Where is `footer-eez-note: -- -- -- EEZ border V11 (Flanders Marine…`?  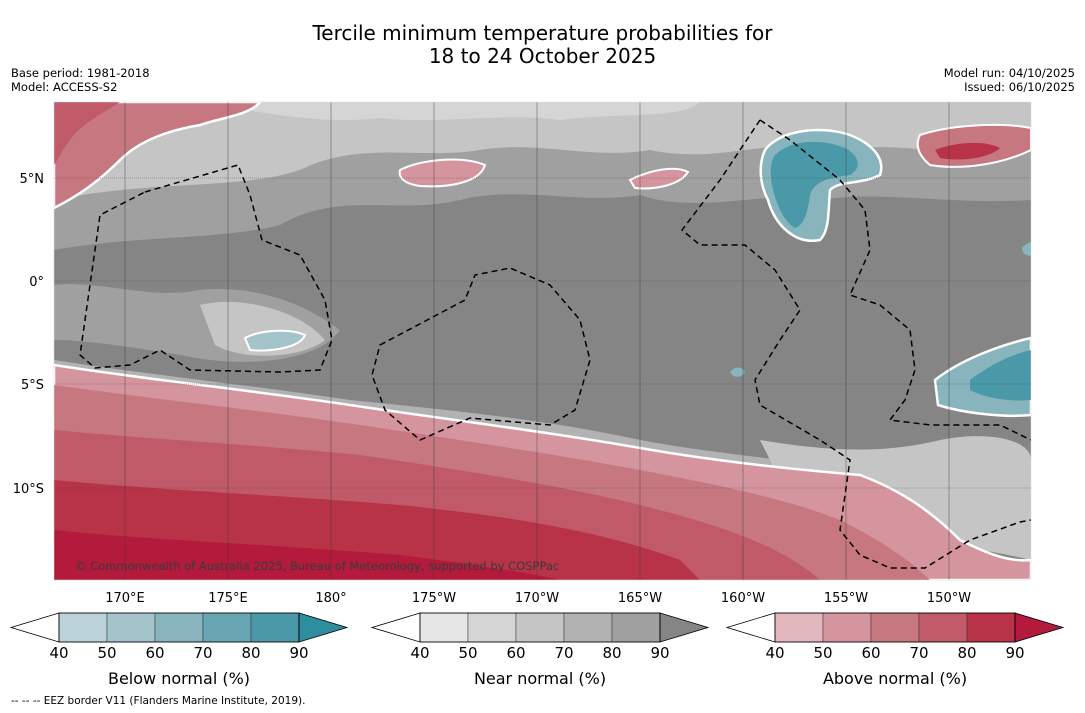 footer-eez-note: -- -- -- EEZ border V11 (Flanders Marine… is located at coordinates (158, 701).